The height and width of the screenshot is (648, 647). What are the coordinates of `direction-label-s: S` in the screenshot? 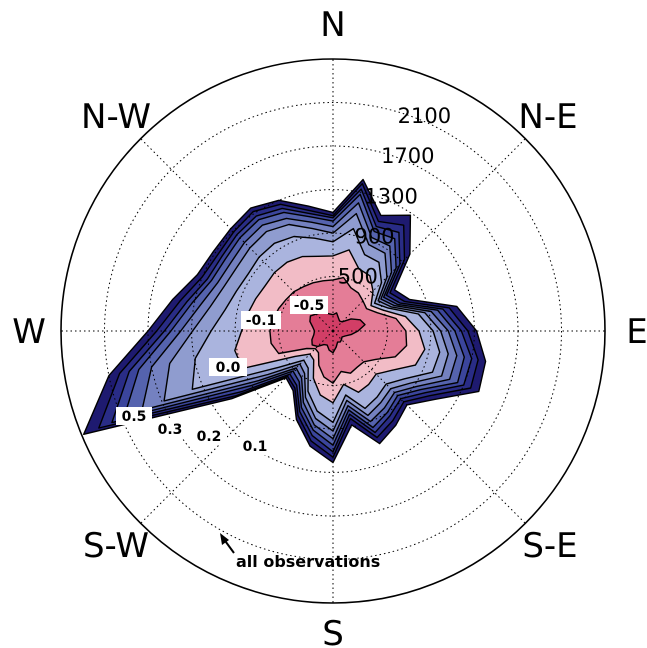 It's located at (333, 631).